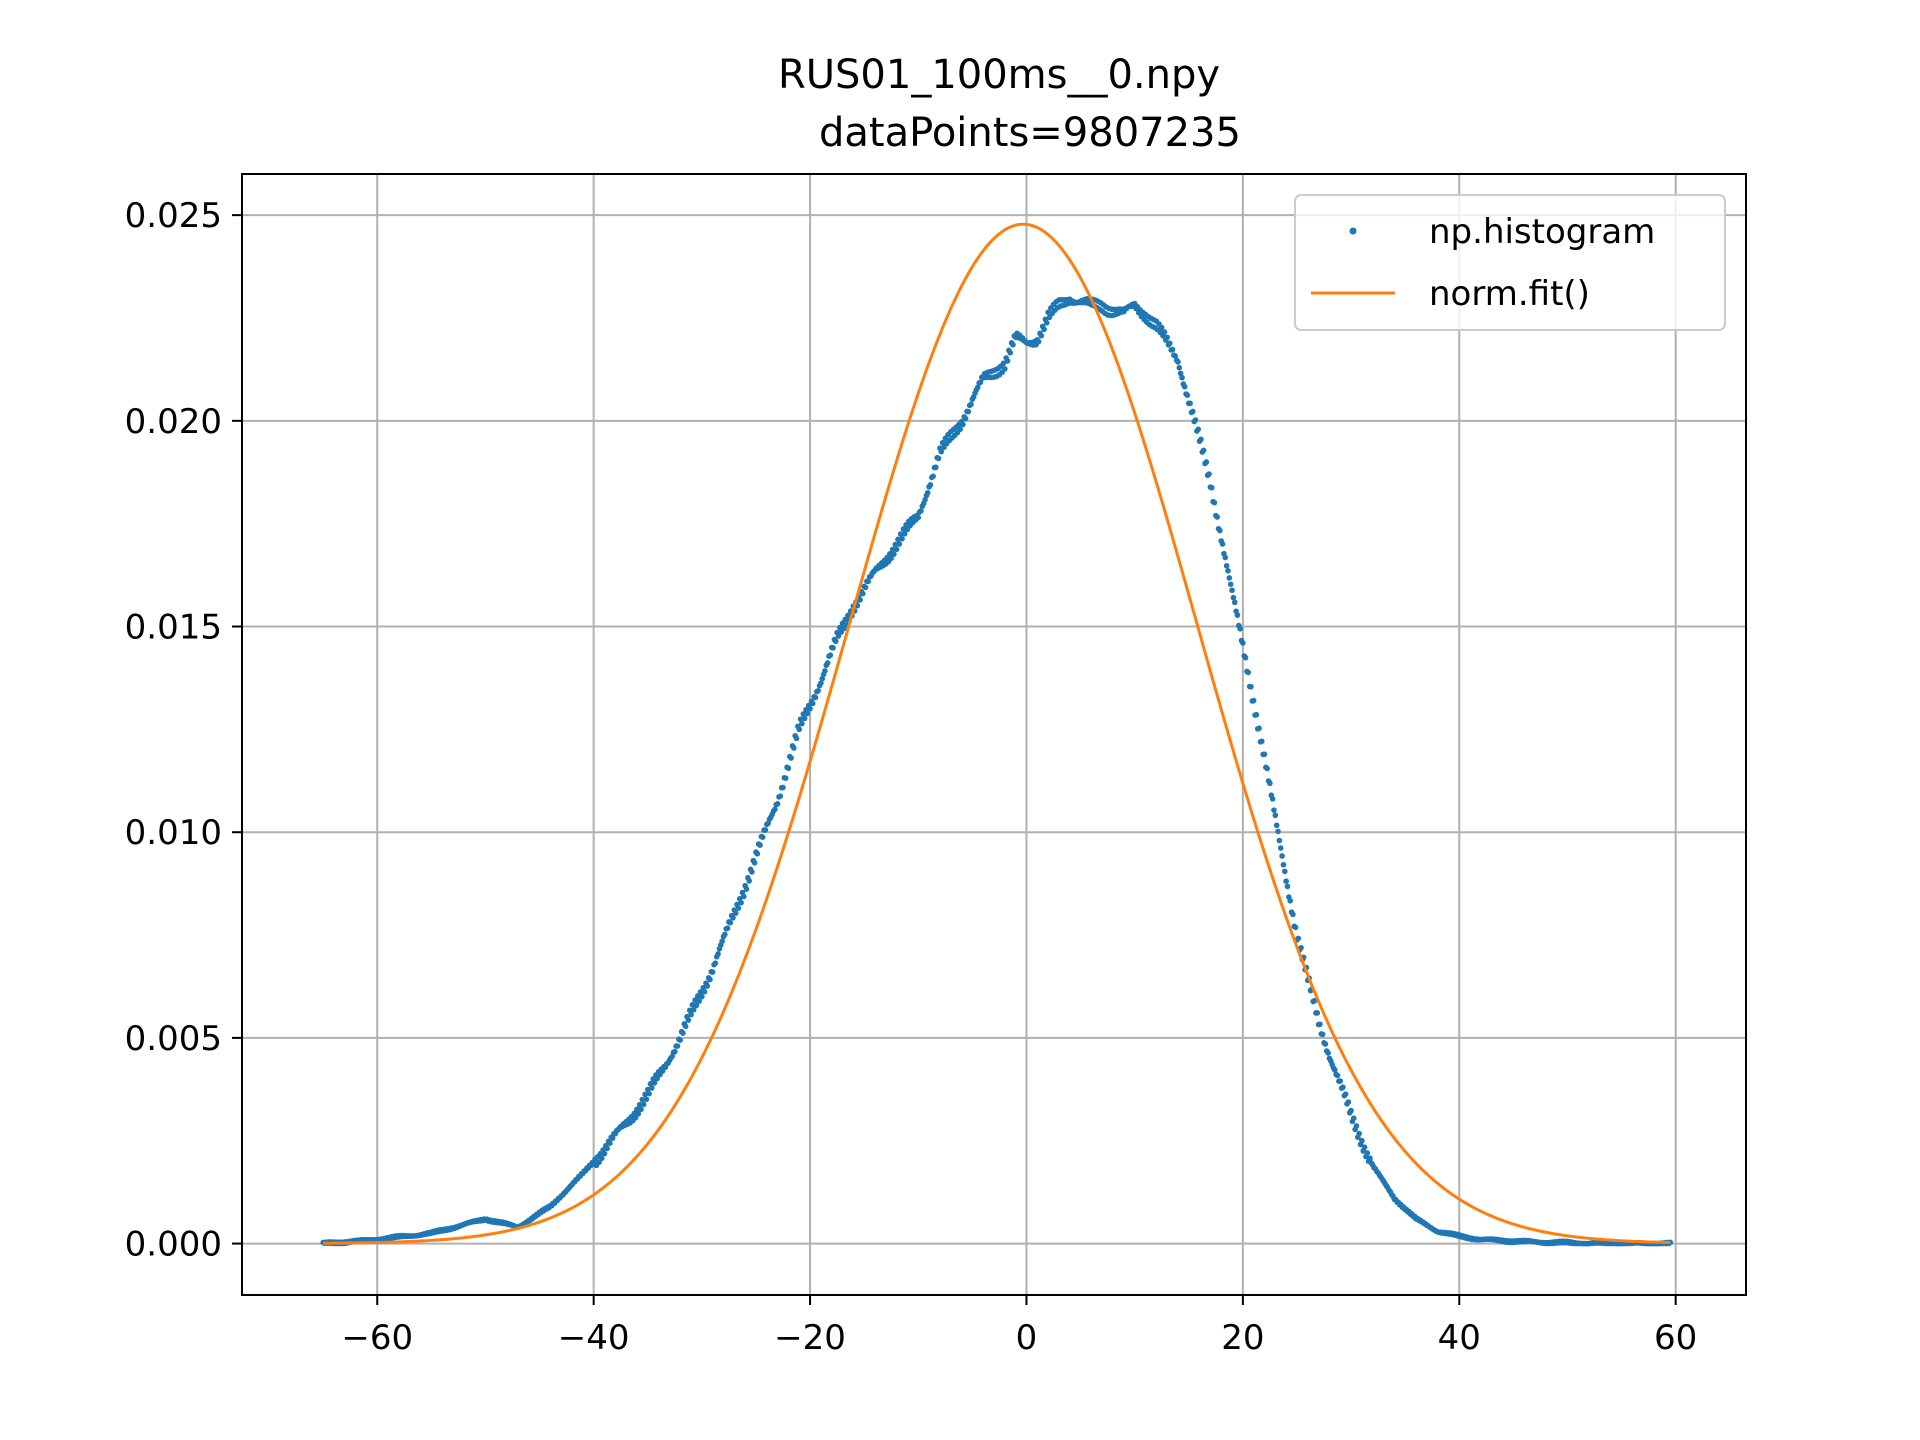 The image size is (1920, 1440). Describe the element at coordinates (1030, 133) in the screenshot. I see `chart-title-line2: dataPoints=9807235` at that location.